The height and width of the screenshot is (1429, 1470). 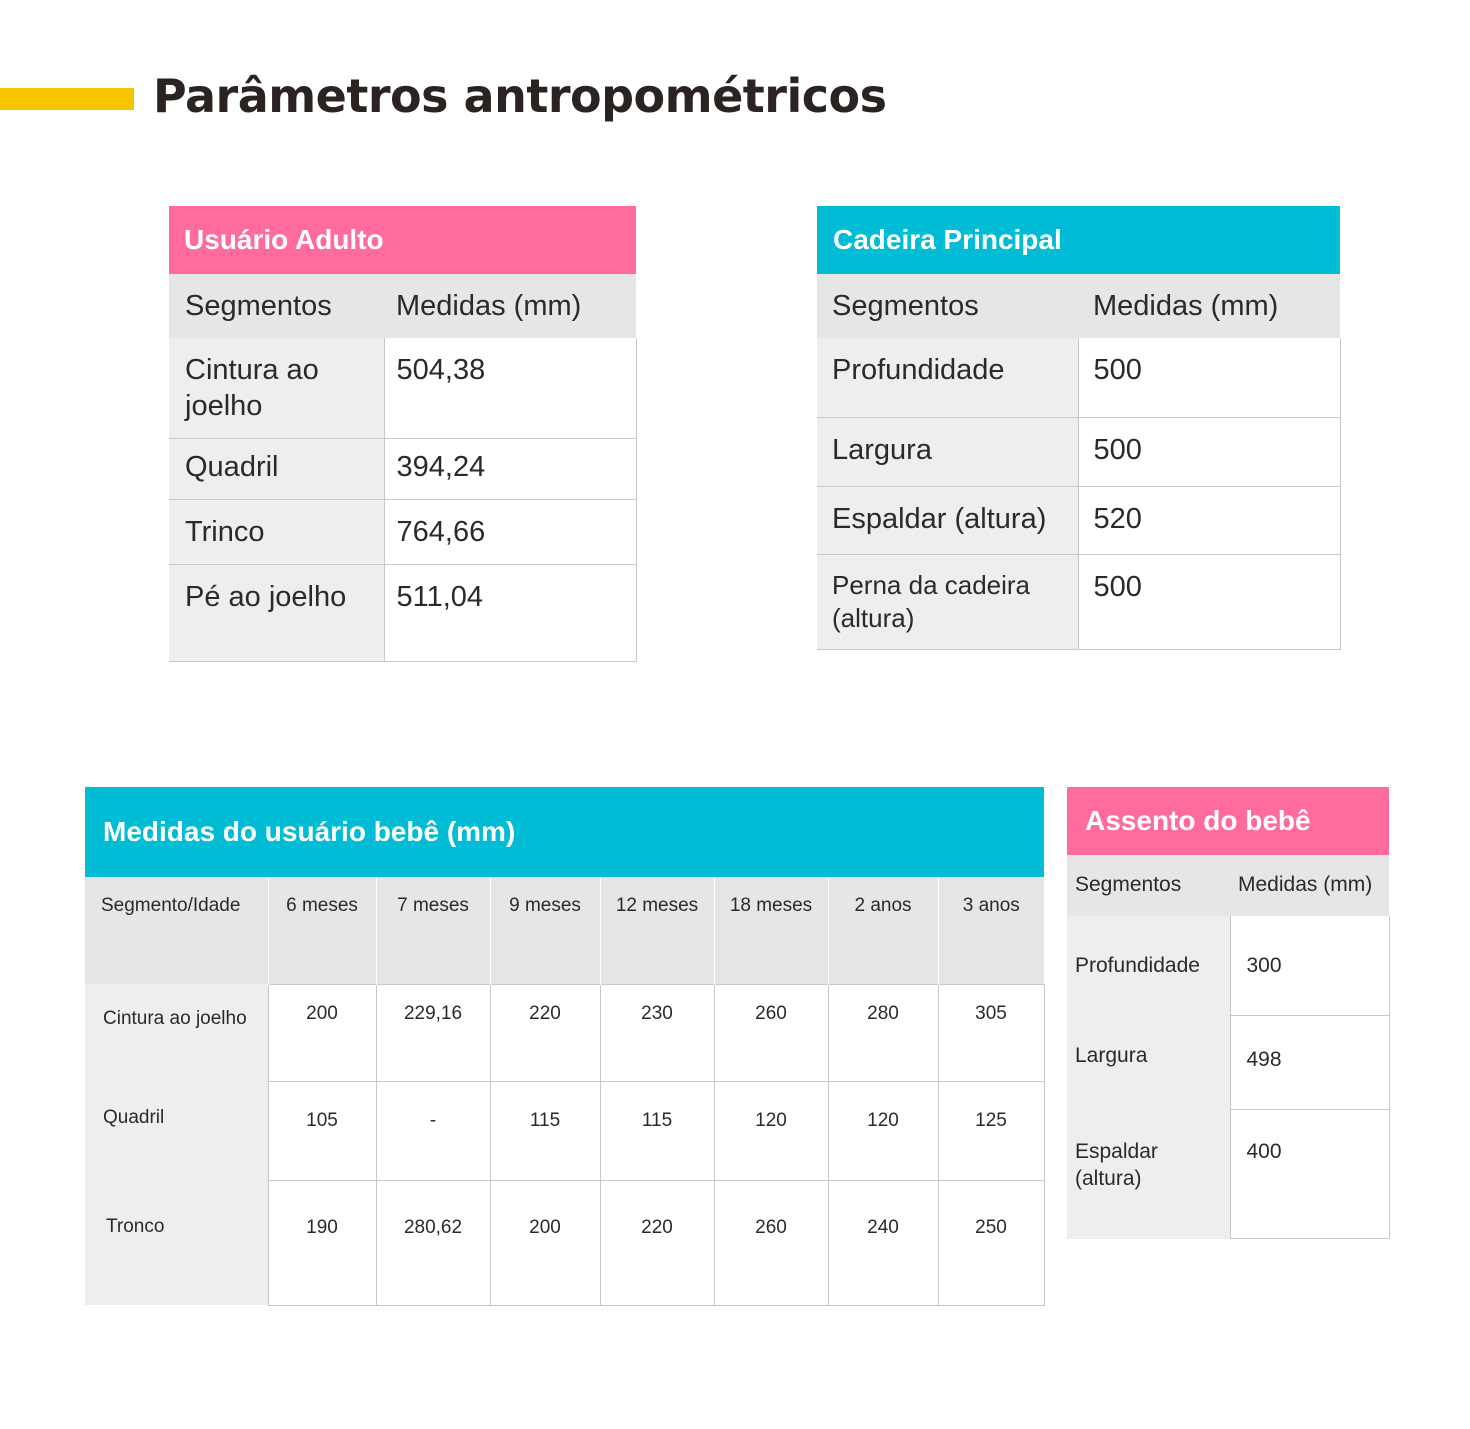 I want to click on value-cell: 280,62, so click(x=432, y=1242).